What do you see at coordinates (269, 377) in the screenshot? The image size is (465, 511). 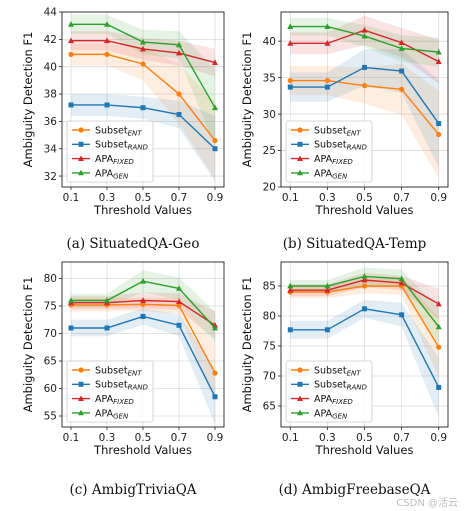 I see `y-tick-label: 70` at bounding box center [269, 377].